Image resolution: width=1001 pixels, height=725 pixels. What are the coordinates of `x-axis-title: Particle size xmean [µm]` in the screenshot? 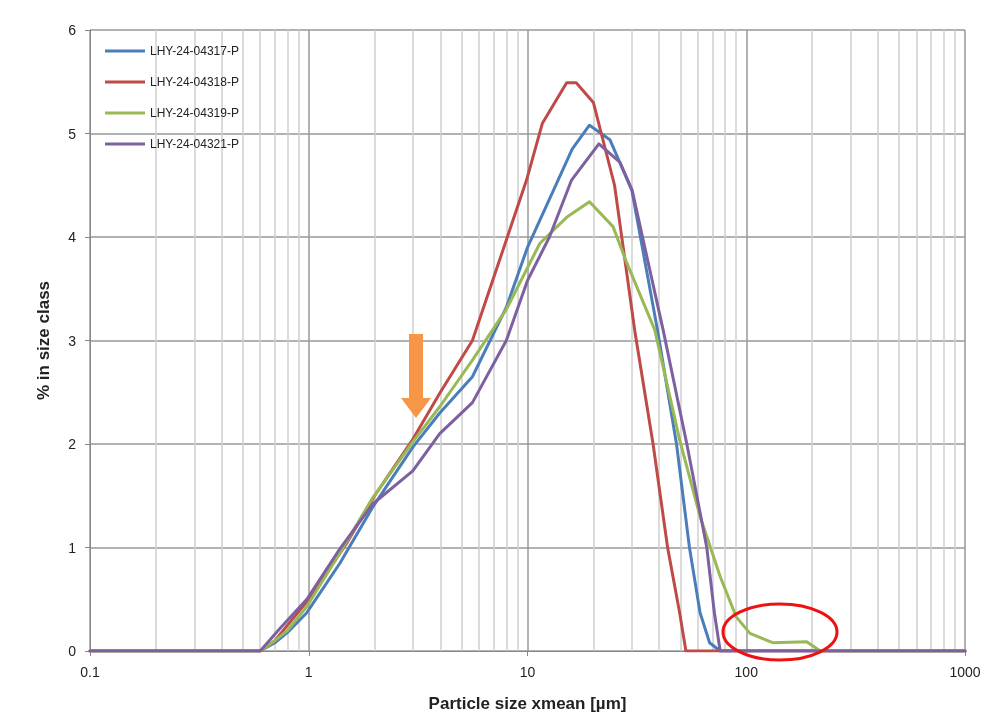 It's located at (527, 703).